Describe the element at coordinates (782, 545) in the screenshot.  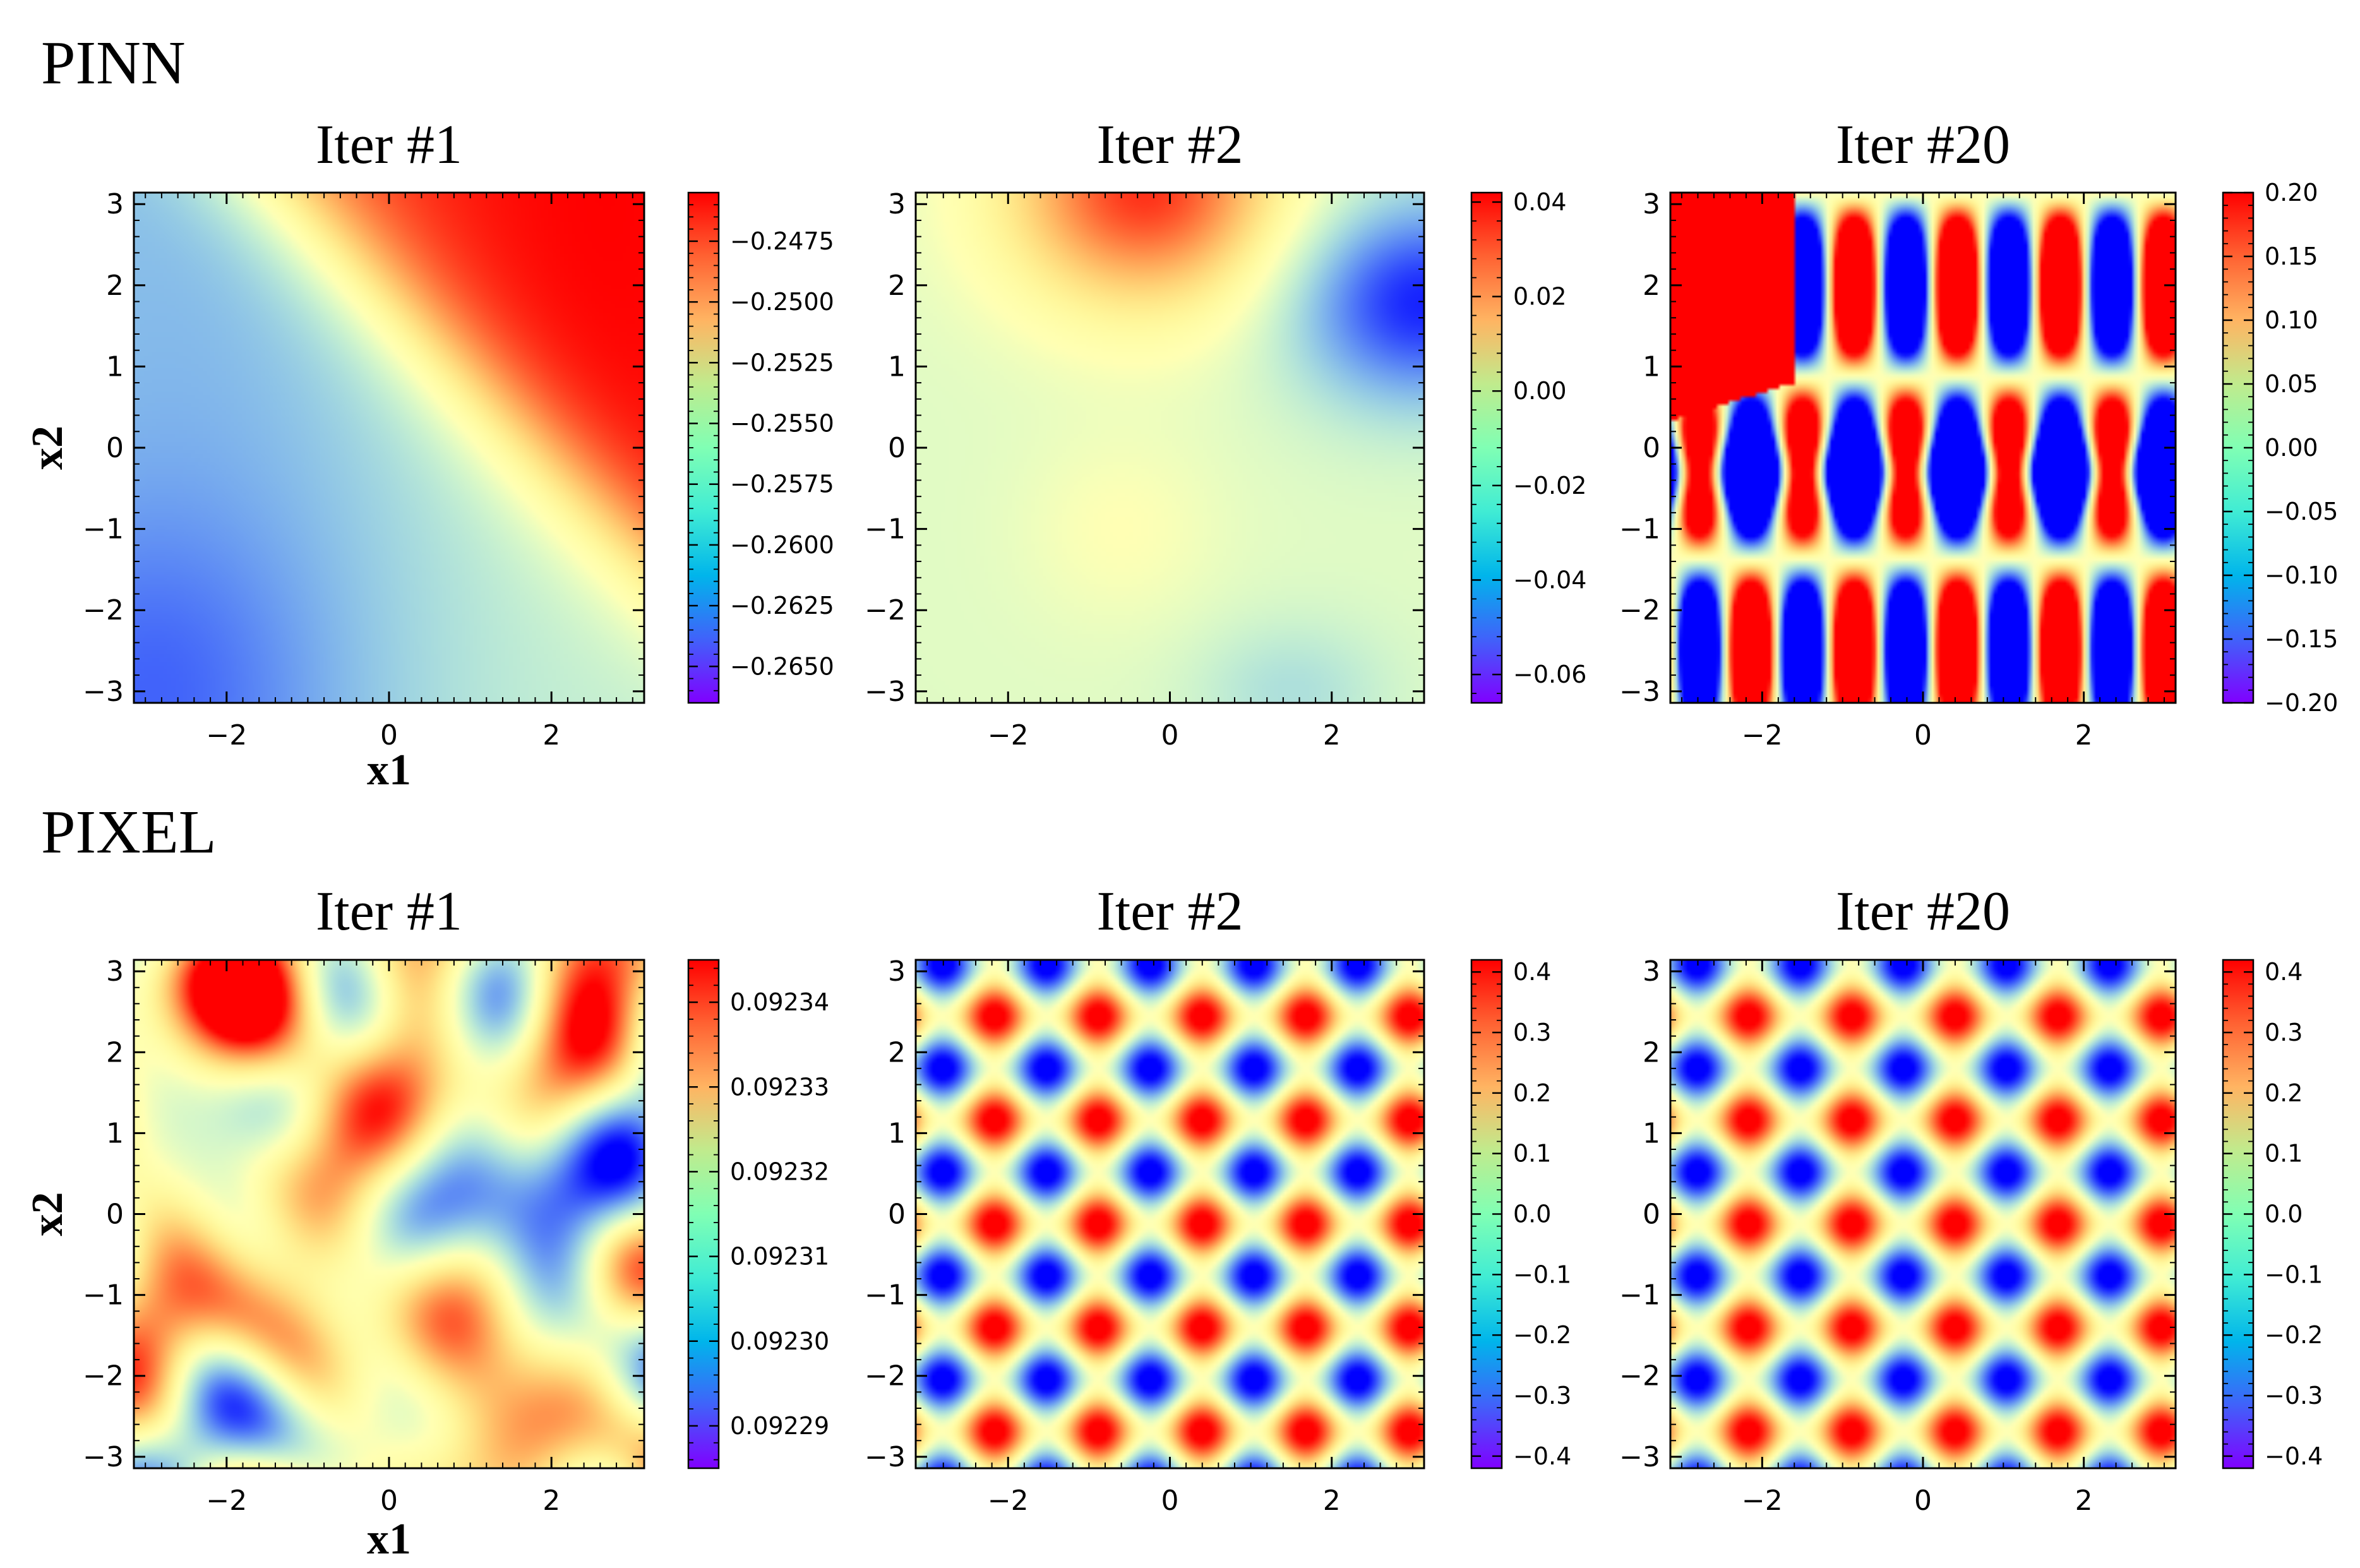
I see `colorbar-tick-label: −0.2600` at that location.